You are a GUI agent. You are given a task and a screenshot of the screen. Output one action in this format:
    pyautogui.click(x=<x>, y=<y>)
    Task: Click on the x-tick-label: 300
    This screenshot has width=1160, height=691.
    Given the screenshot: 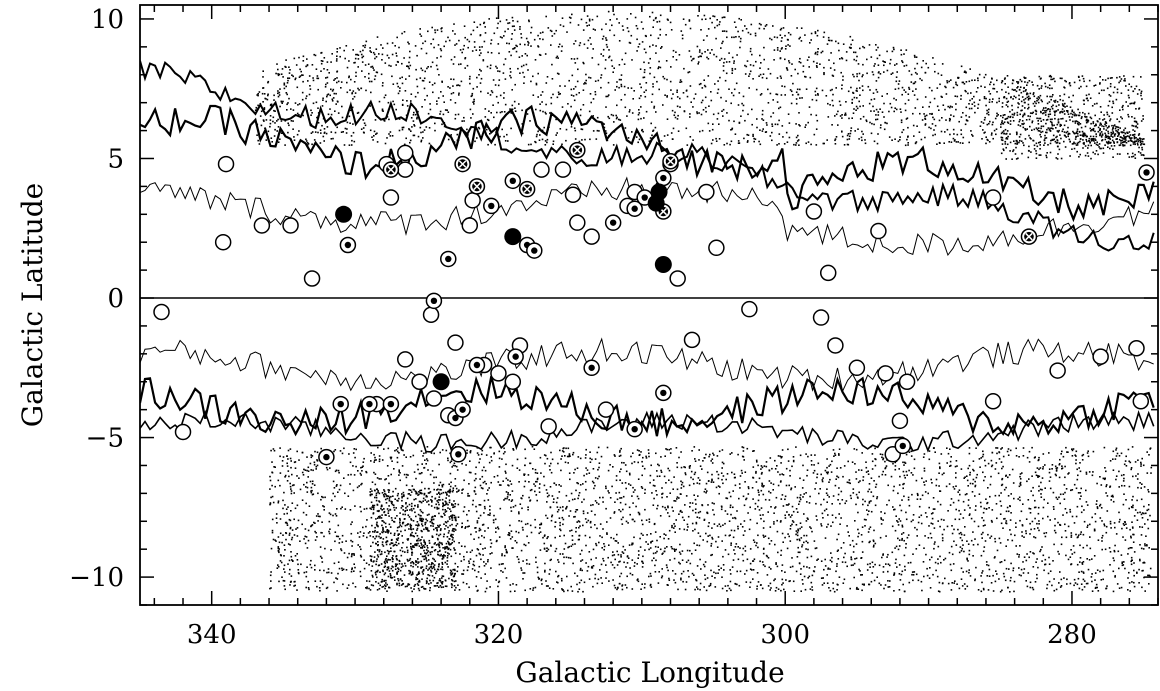 What is the action you would take?
    pyautogui.click(x=785, y=635)
    